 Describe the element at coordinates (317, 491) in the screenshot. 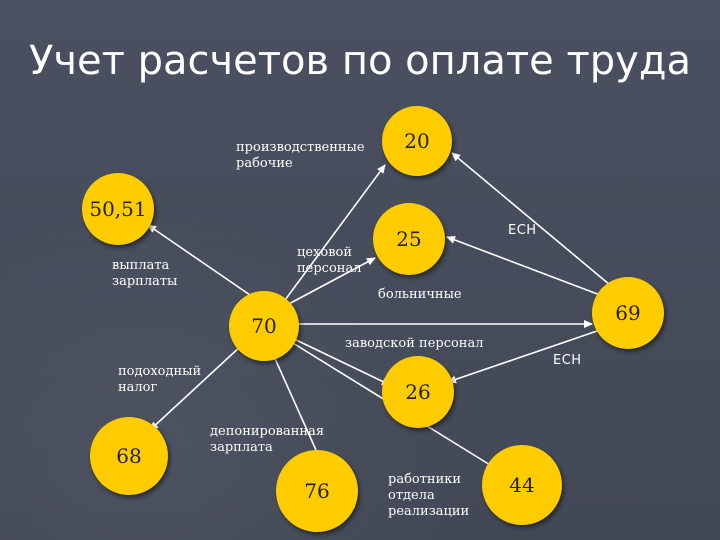

I see `account-76-node: 76` at that location.